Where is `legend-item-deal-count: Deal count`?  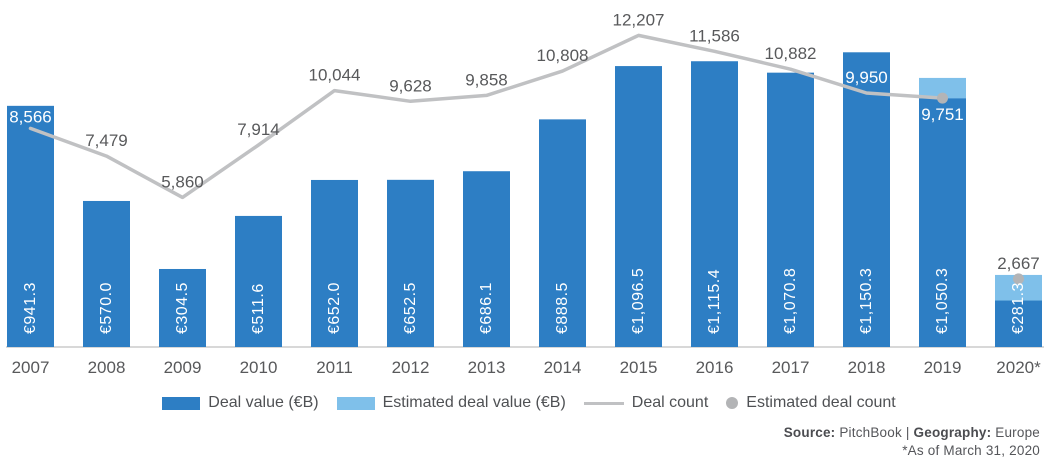
legend-item-deal-count: Deal count is located at coordinates (646, 403).